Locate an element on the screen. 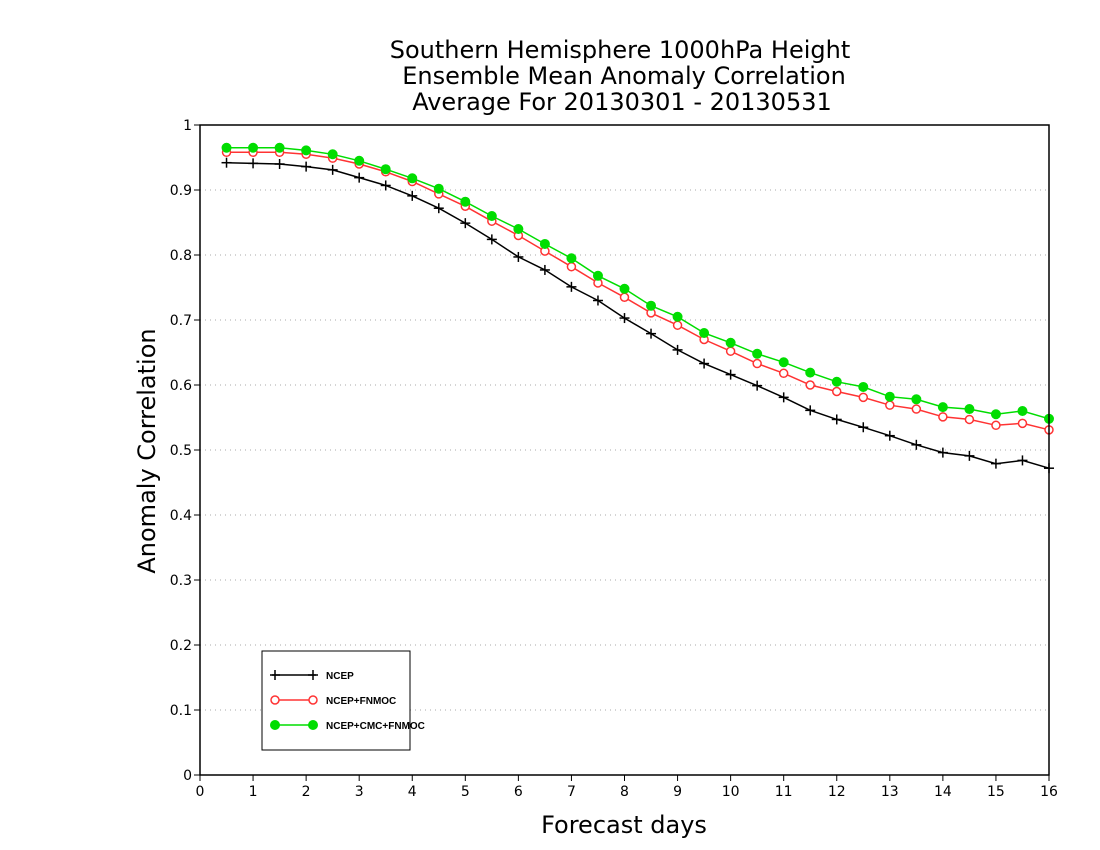 This screenshot has height=850, width=1100. y-tick-label: 0.3 is located at coordinates (181, 581).